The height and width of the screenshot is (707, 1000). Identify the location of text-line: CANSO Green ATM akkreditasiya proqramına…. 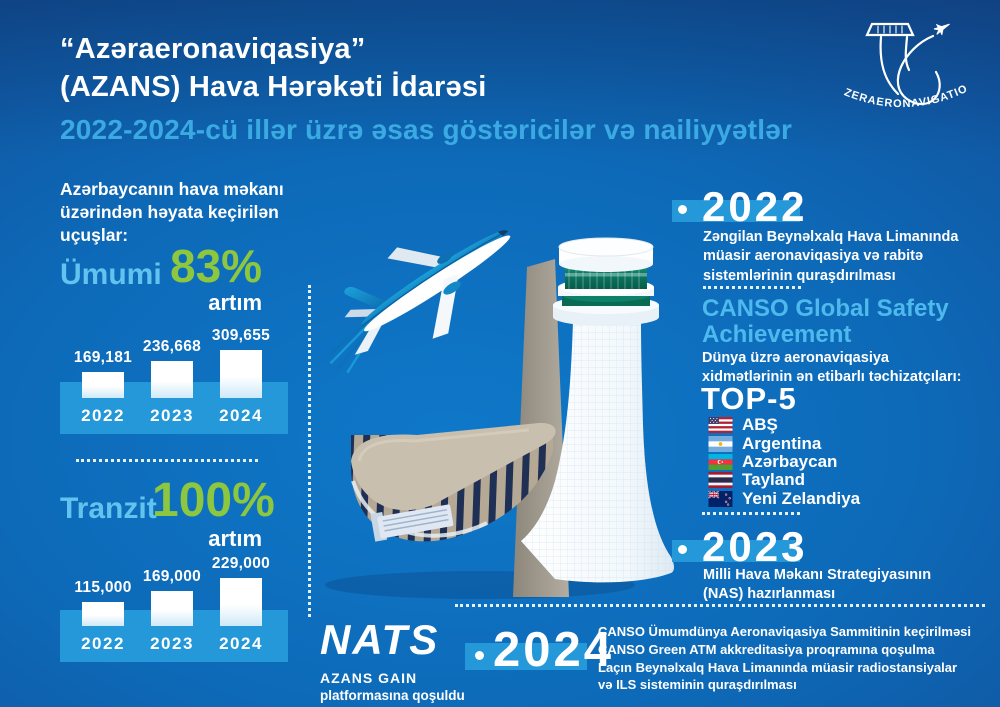
(766, 649).